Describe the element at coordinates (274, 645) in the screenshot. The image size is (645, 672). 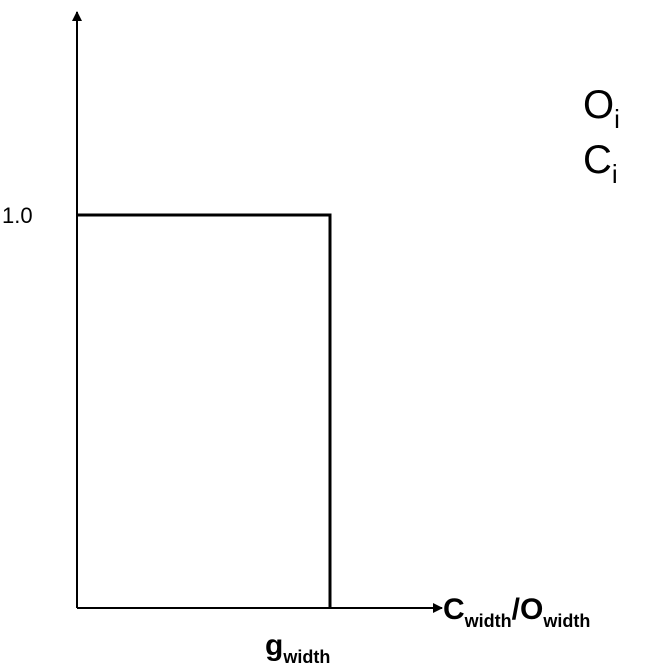
I see `label-part: g` at that location.